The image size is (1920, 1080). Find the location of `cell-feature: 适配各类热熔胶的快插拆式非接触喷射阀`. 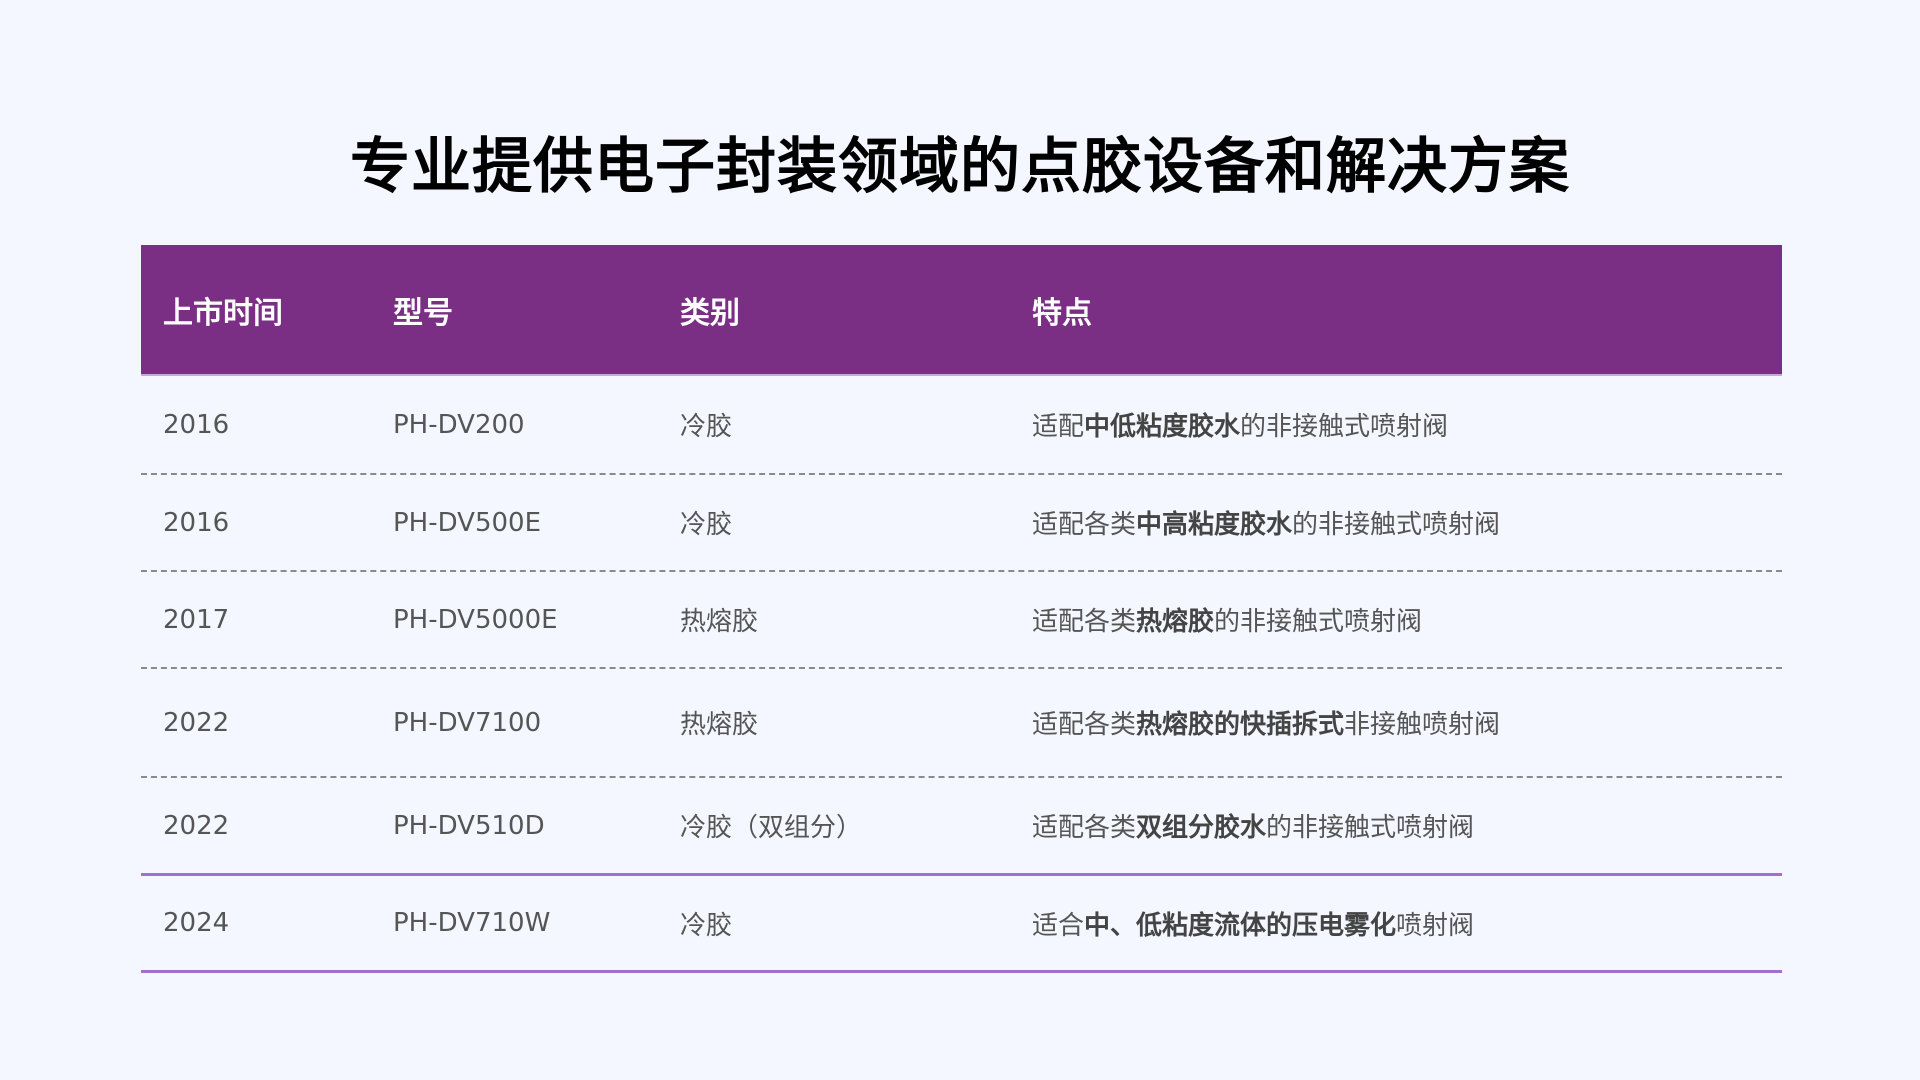

cell-feature: 适配各类热熔胶的快插拆式非接触喷射阀 is located at coordinates (1266, 722).